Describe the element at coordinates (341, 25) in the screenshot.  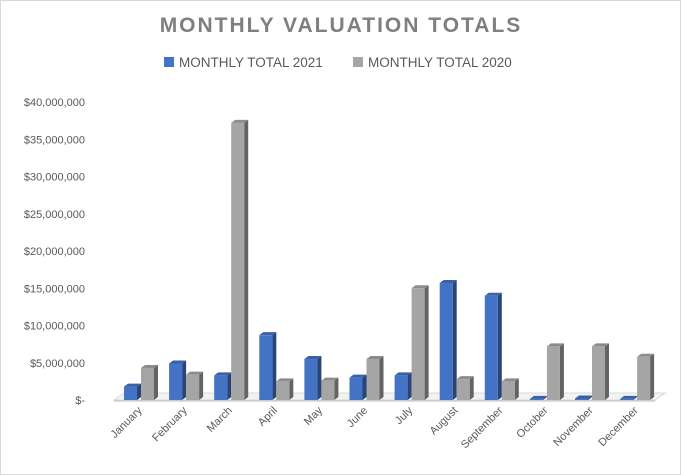
I see `chart-title: MONTHLY VALUATION TOTALS` at that location.